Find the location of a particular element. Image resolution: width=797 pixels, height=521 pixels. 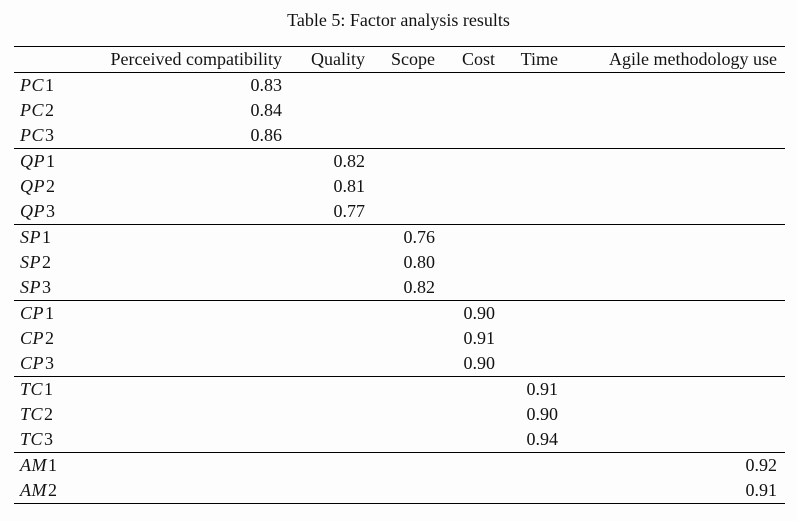

table-row-sp2: SP2 0.80 is located at coordinates (399, 262).